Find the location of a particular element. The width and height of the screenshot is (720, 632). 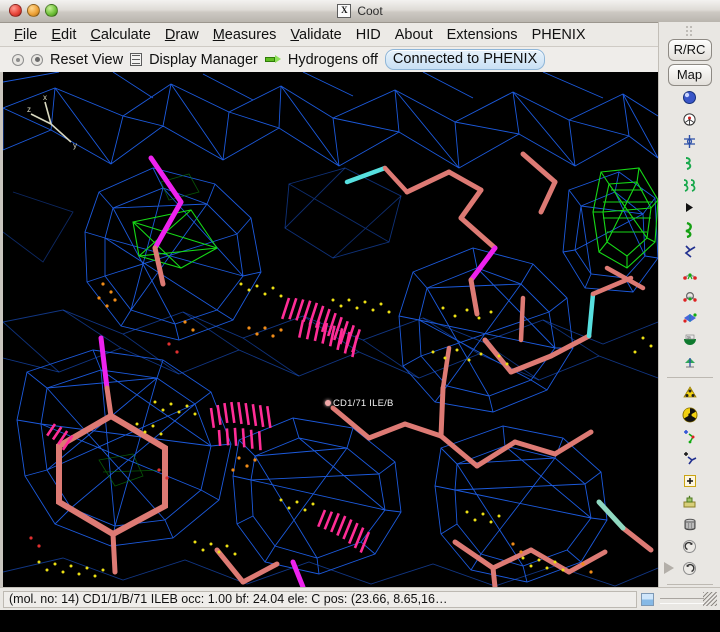

chain-refine-icon is located at coordinates (690, 186).